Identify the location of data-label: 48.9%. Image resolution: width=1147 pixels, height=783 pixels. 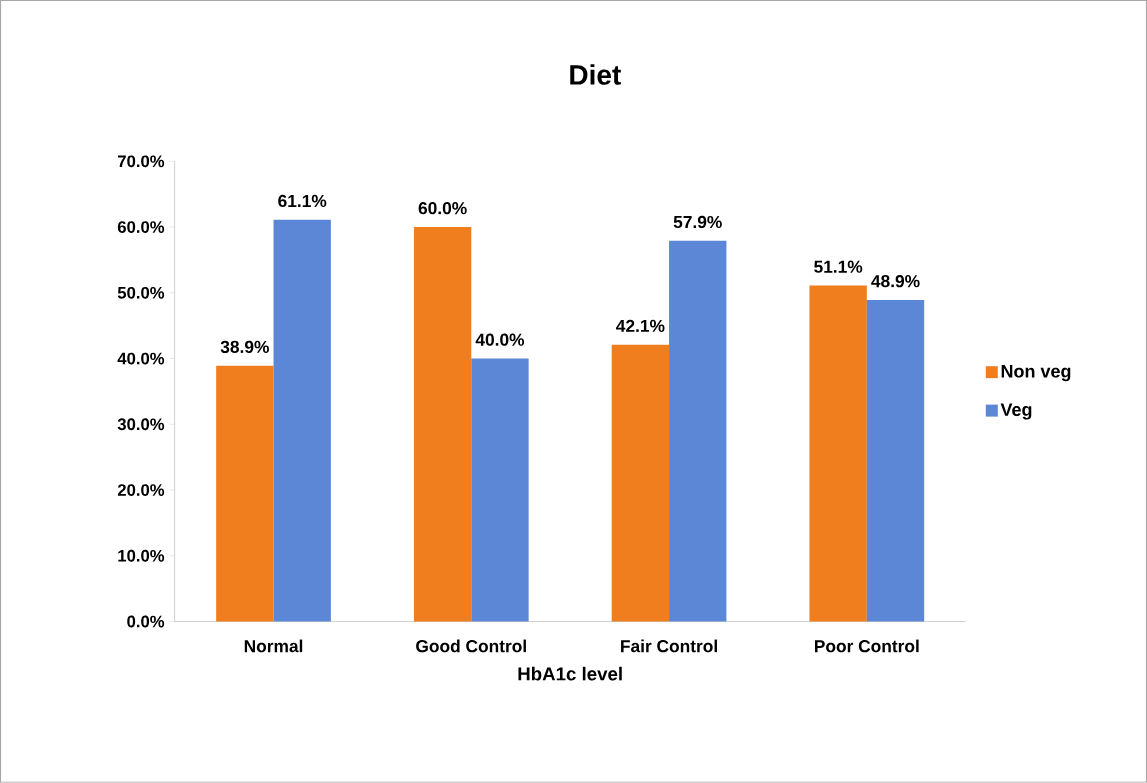
(895, 281).